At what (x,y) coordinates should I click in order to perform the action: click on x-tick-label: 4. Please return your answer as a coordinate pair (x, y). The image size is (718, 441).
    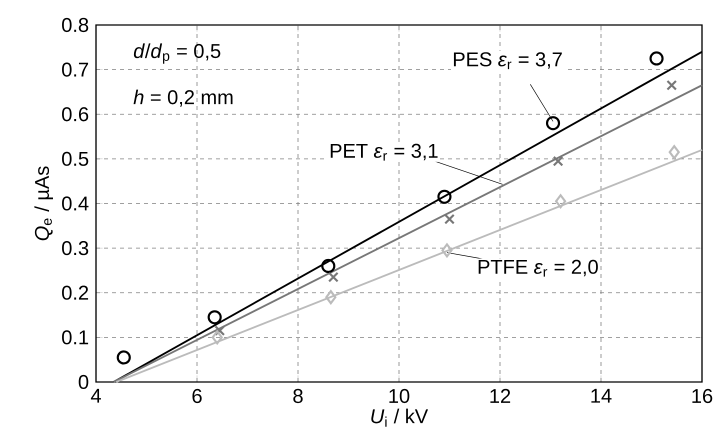
    Looking at the image, I should click on (95, 395).